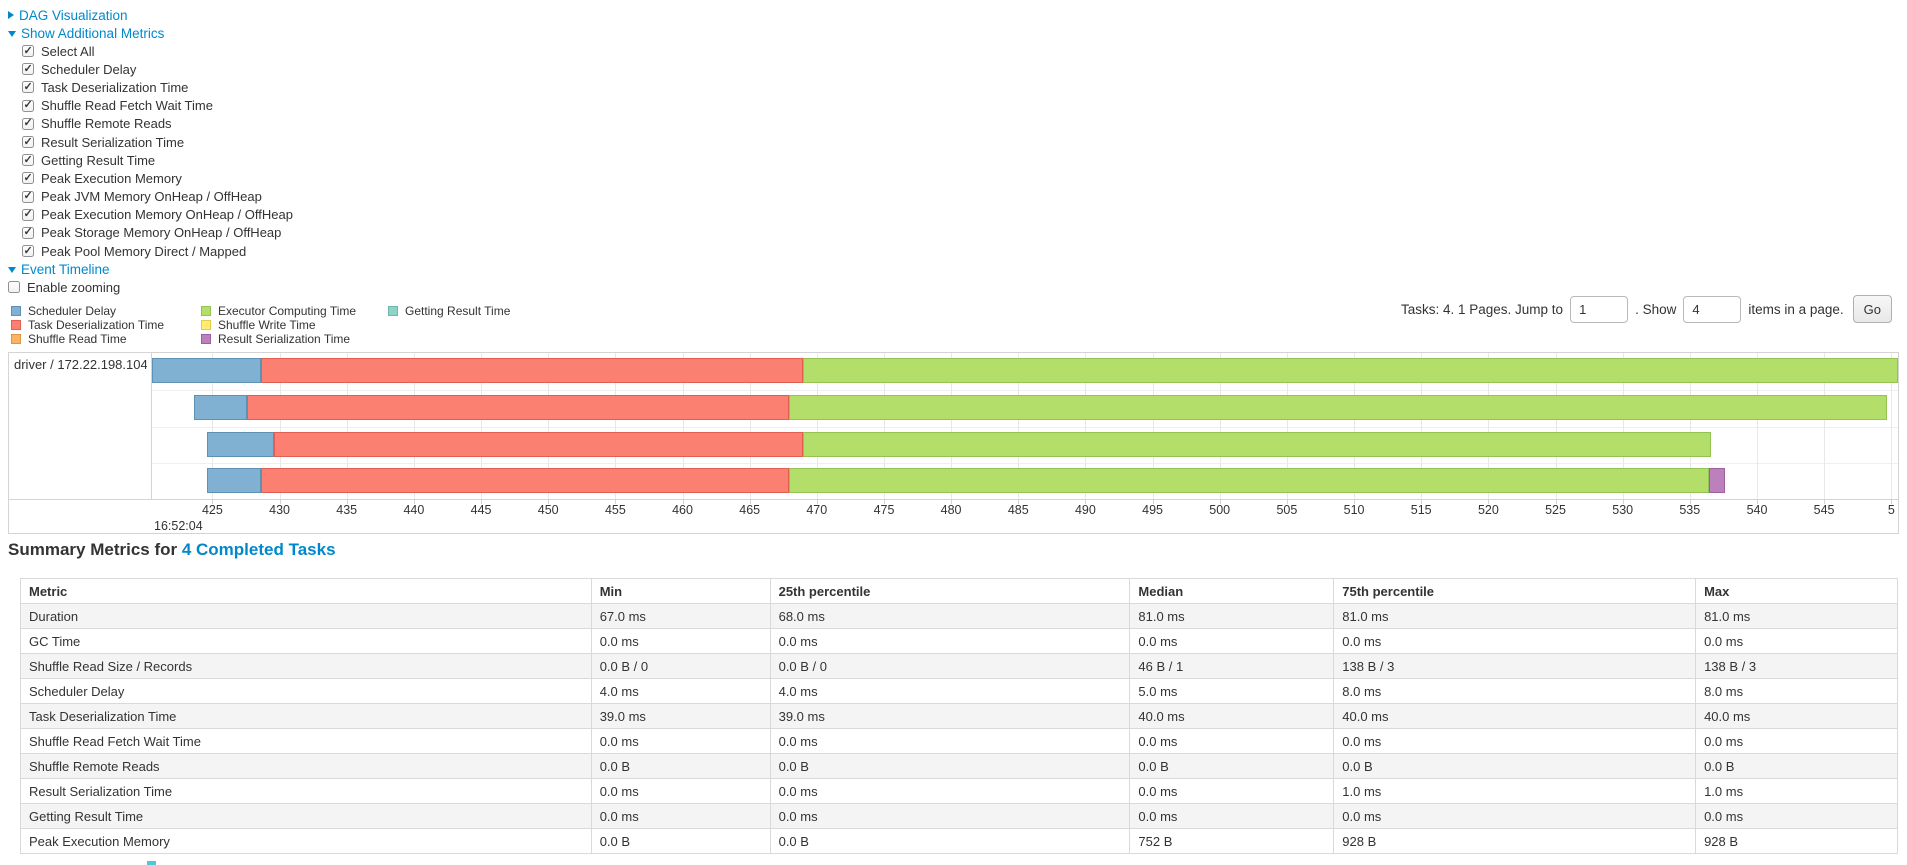 This screenshot has height=865, width=1907. Describe the element at coordinates (1656, 309) in the screenshot. I see `pagination-show-text: . Show` at that location.